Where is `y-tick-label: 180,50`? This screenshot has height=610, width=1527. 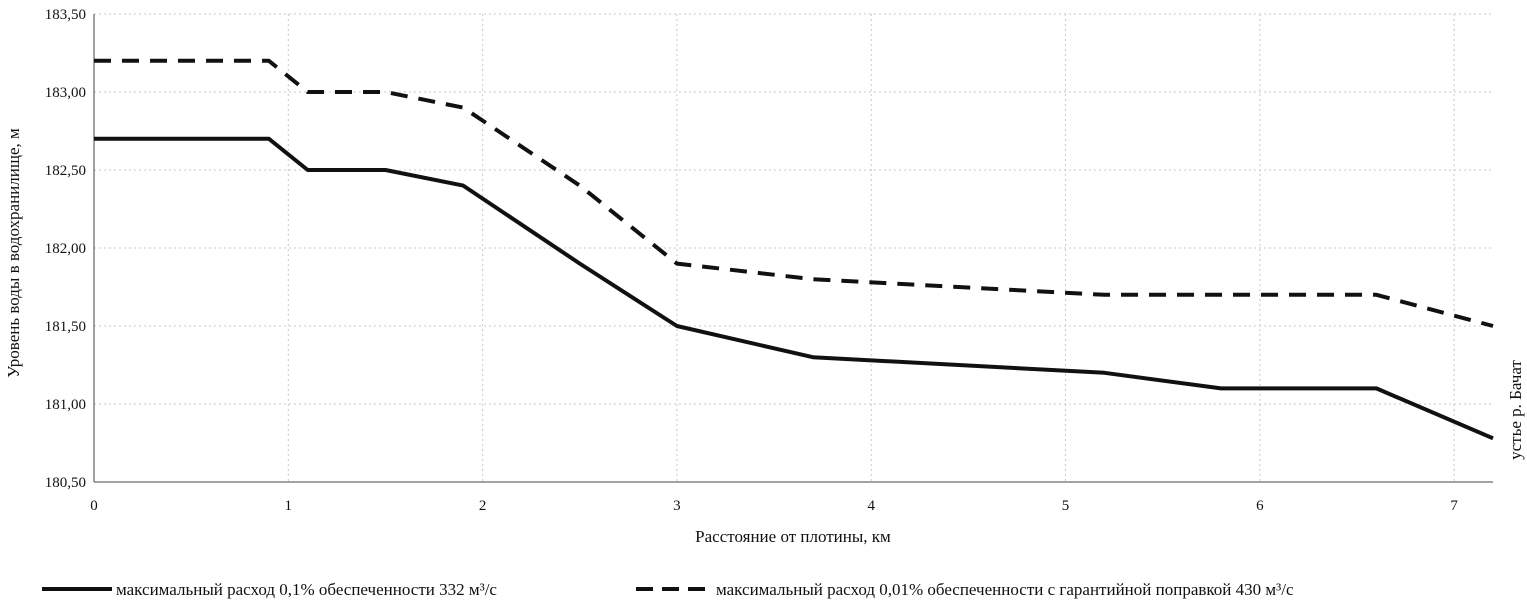
y-tick-label: 180,50 is located at coordinates (65, 483).